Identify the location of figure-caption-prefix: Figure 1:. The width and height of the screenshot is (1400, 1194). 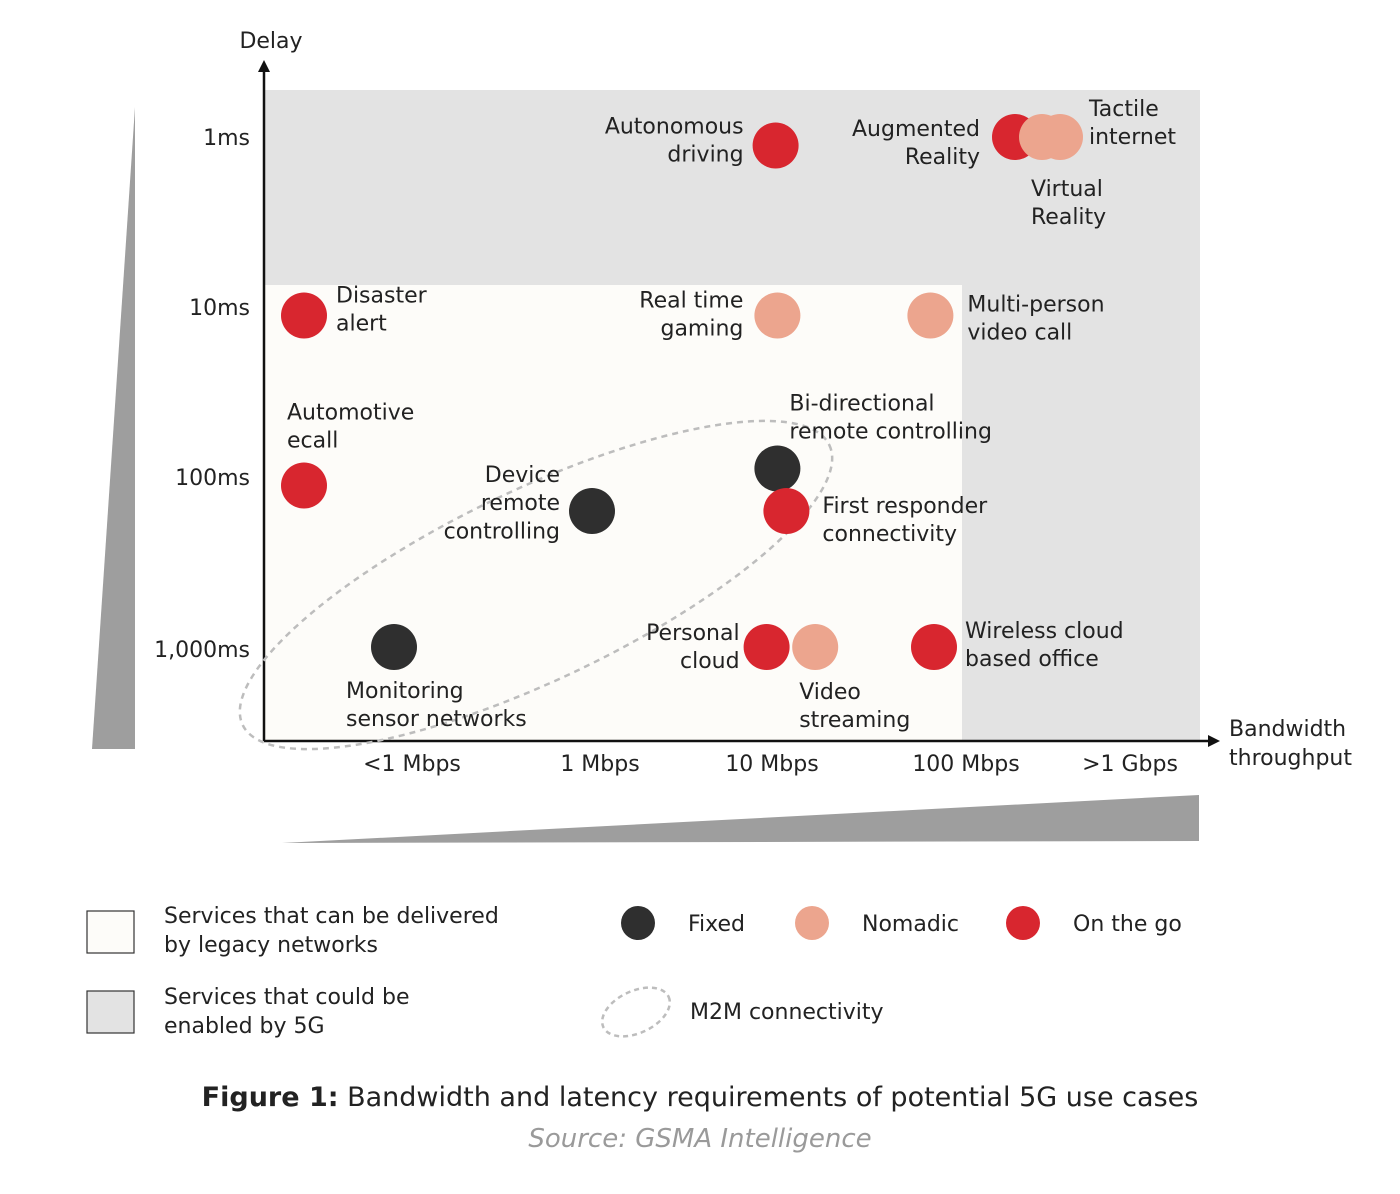
(270, 1097).